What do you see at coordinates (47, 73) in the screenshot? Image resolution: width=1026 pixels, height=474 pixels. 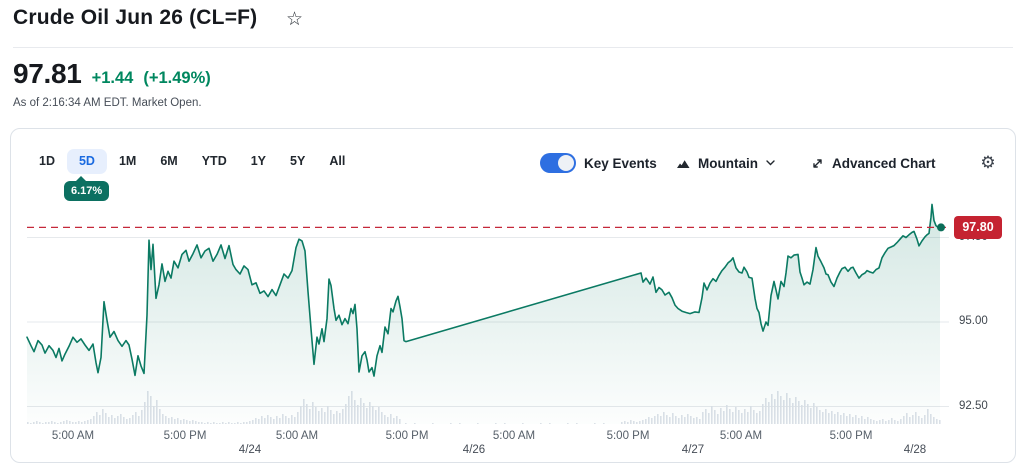 I see `current-price: 97.81` at bounding box center [47, 73].